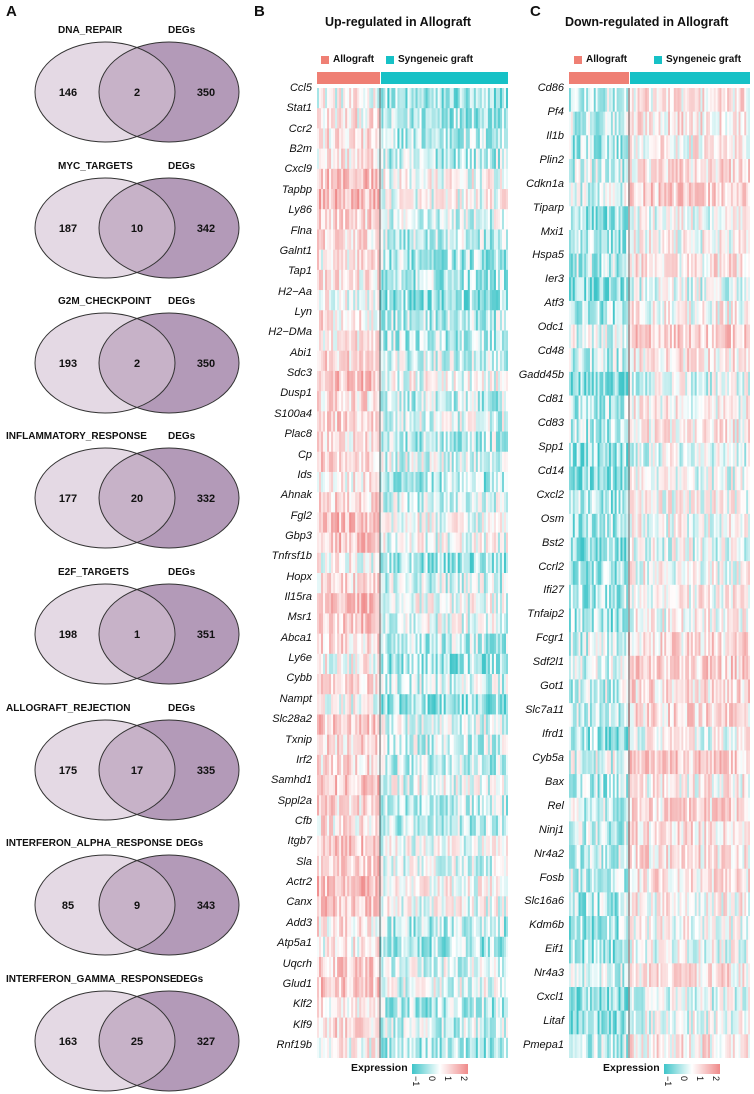 Image resolution: width=754 pixels, height=1094 pixels. Describe the element at coordinates (91, 979) in the screenshot. I see `venn-set-label: INTERFERON_GAMMA_RESPONSE` at that location.